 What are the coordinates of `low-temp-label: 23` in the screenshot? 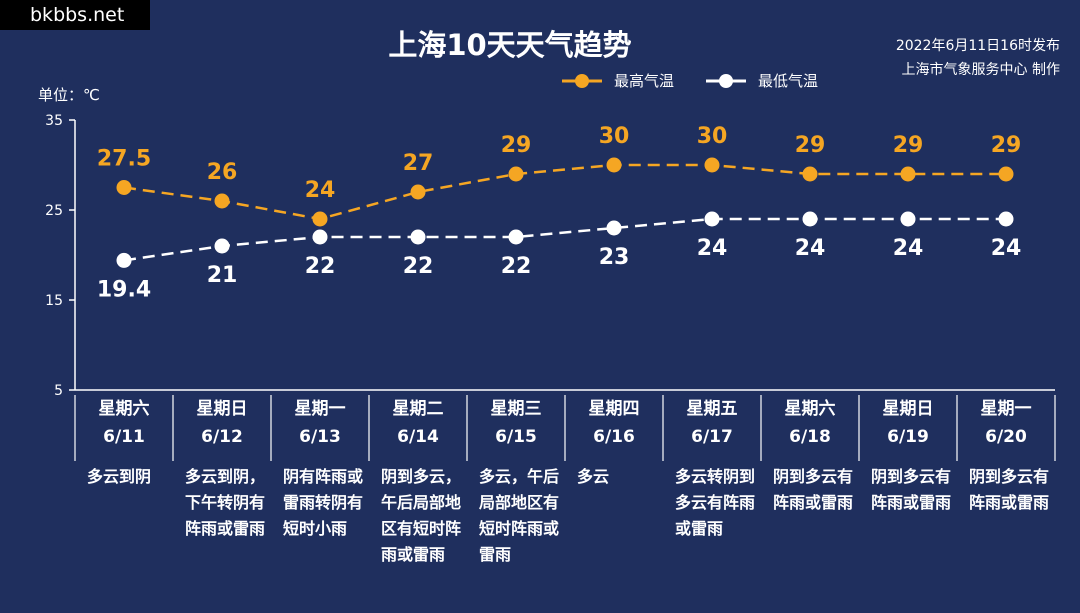 It's located at (614, 257).